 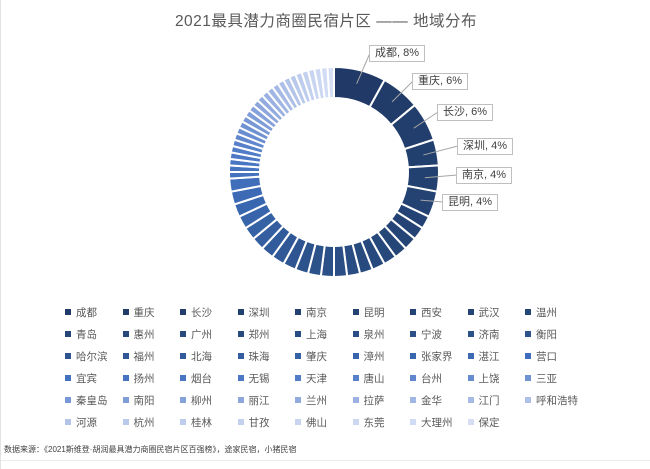 I want to click on legend-item: 上海, so click(x=324, y=334).